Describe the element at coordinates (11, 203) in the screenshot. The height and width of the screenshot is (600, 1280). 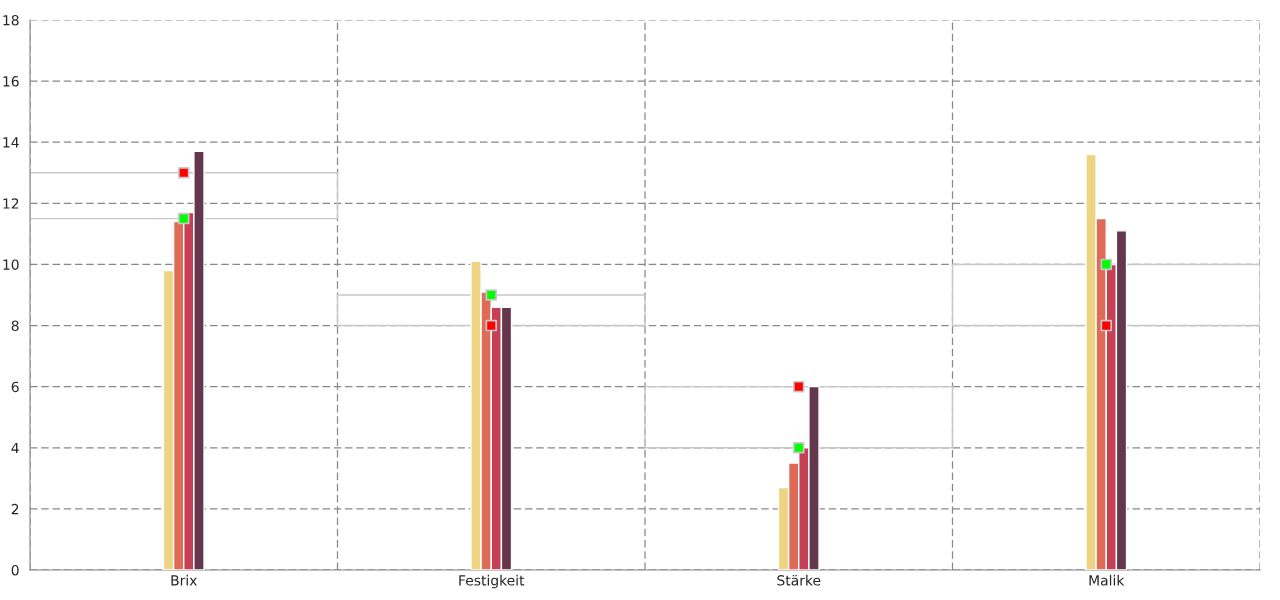
I see `y-tick-label: 12` at that location.